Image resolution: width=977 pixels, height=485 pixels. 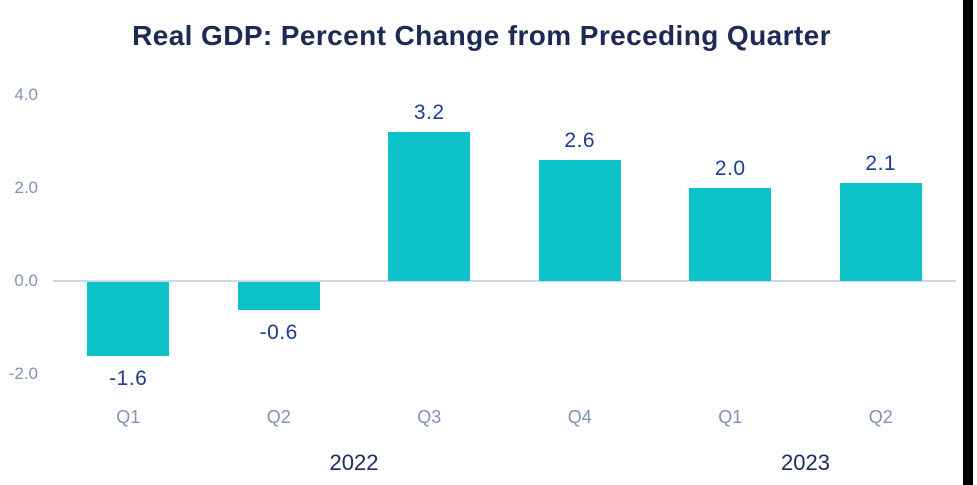 What do you see at coordinates (881, 164) in the screenshot?
I see `value-label: 2.1` at bounding box center [881, 164].